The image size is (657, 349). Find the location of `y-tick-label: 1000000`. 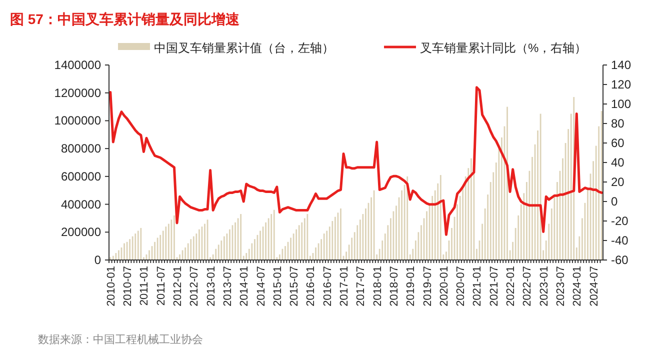

y-tick-label: 1000000 is located at coordinates (78, 121).